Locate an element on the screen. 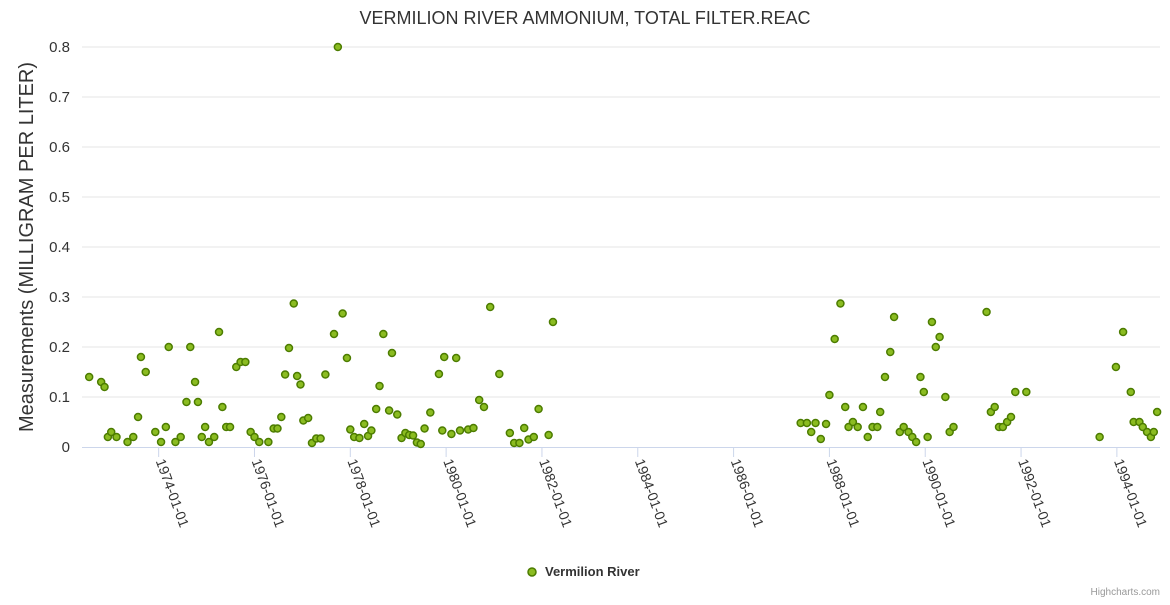 The image size is (1170, 605). legend-item-vermilion-river: Vermilion River is located at coordinates (592, 571).